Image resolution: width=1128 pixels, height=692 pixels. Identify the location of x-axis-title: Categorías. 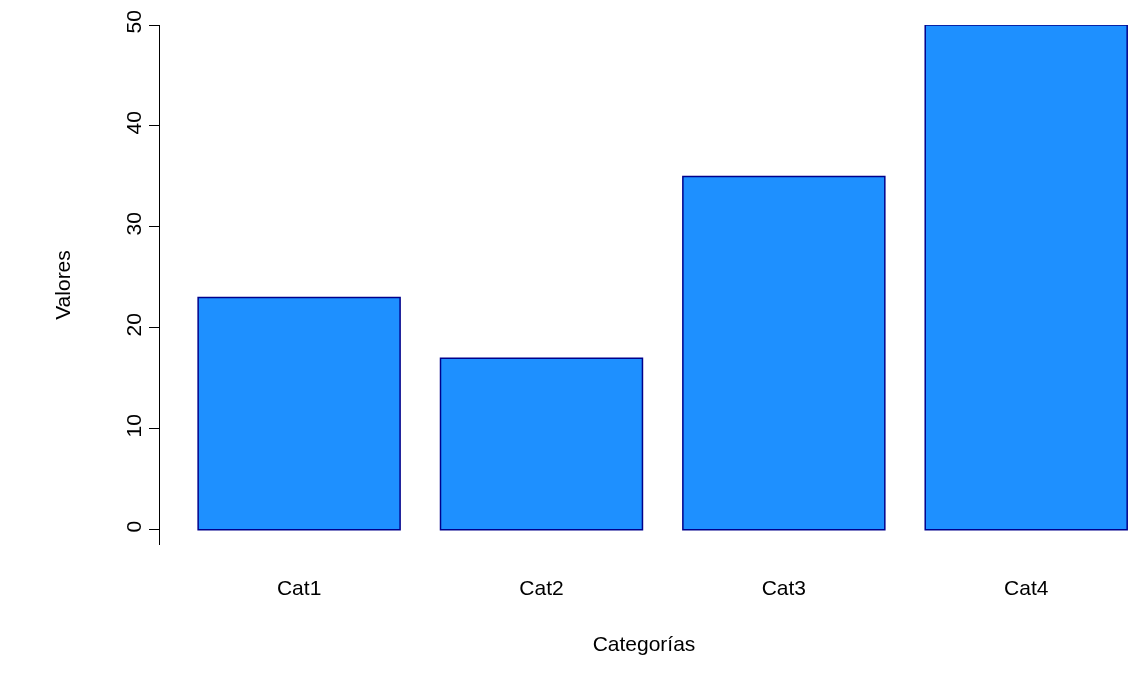
(644, 644).